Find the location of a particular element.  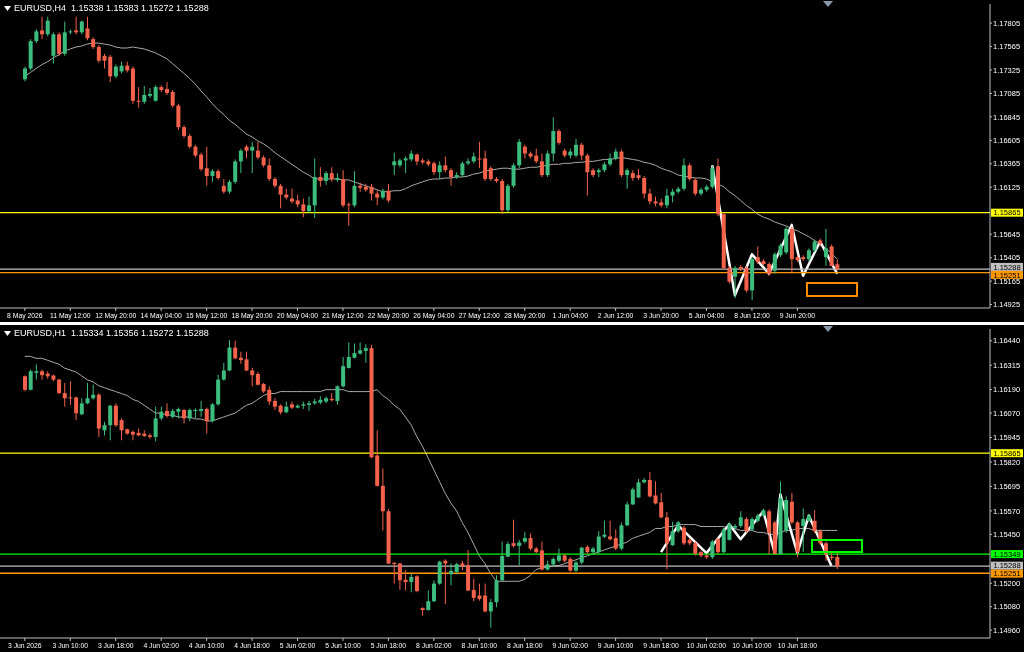

chart-title: EURUSD,H1 1.15334 1.15356 1.15272 1.15288 is located at coordinates (111, 333).